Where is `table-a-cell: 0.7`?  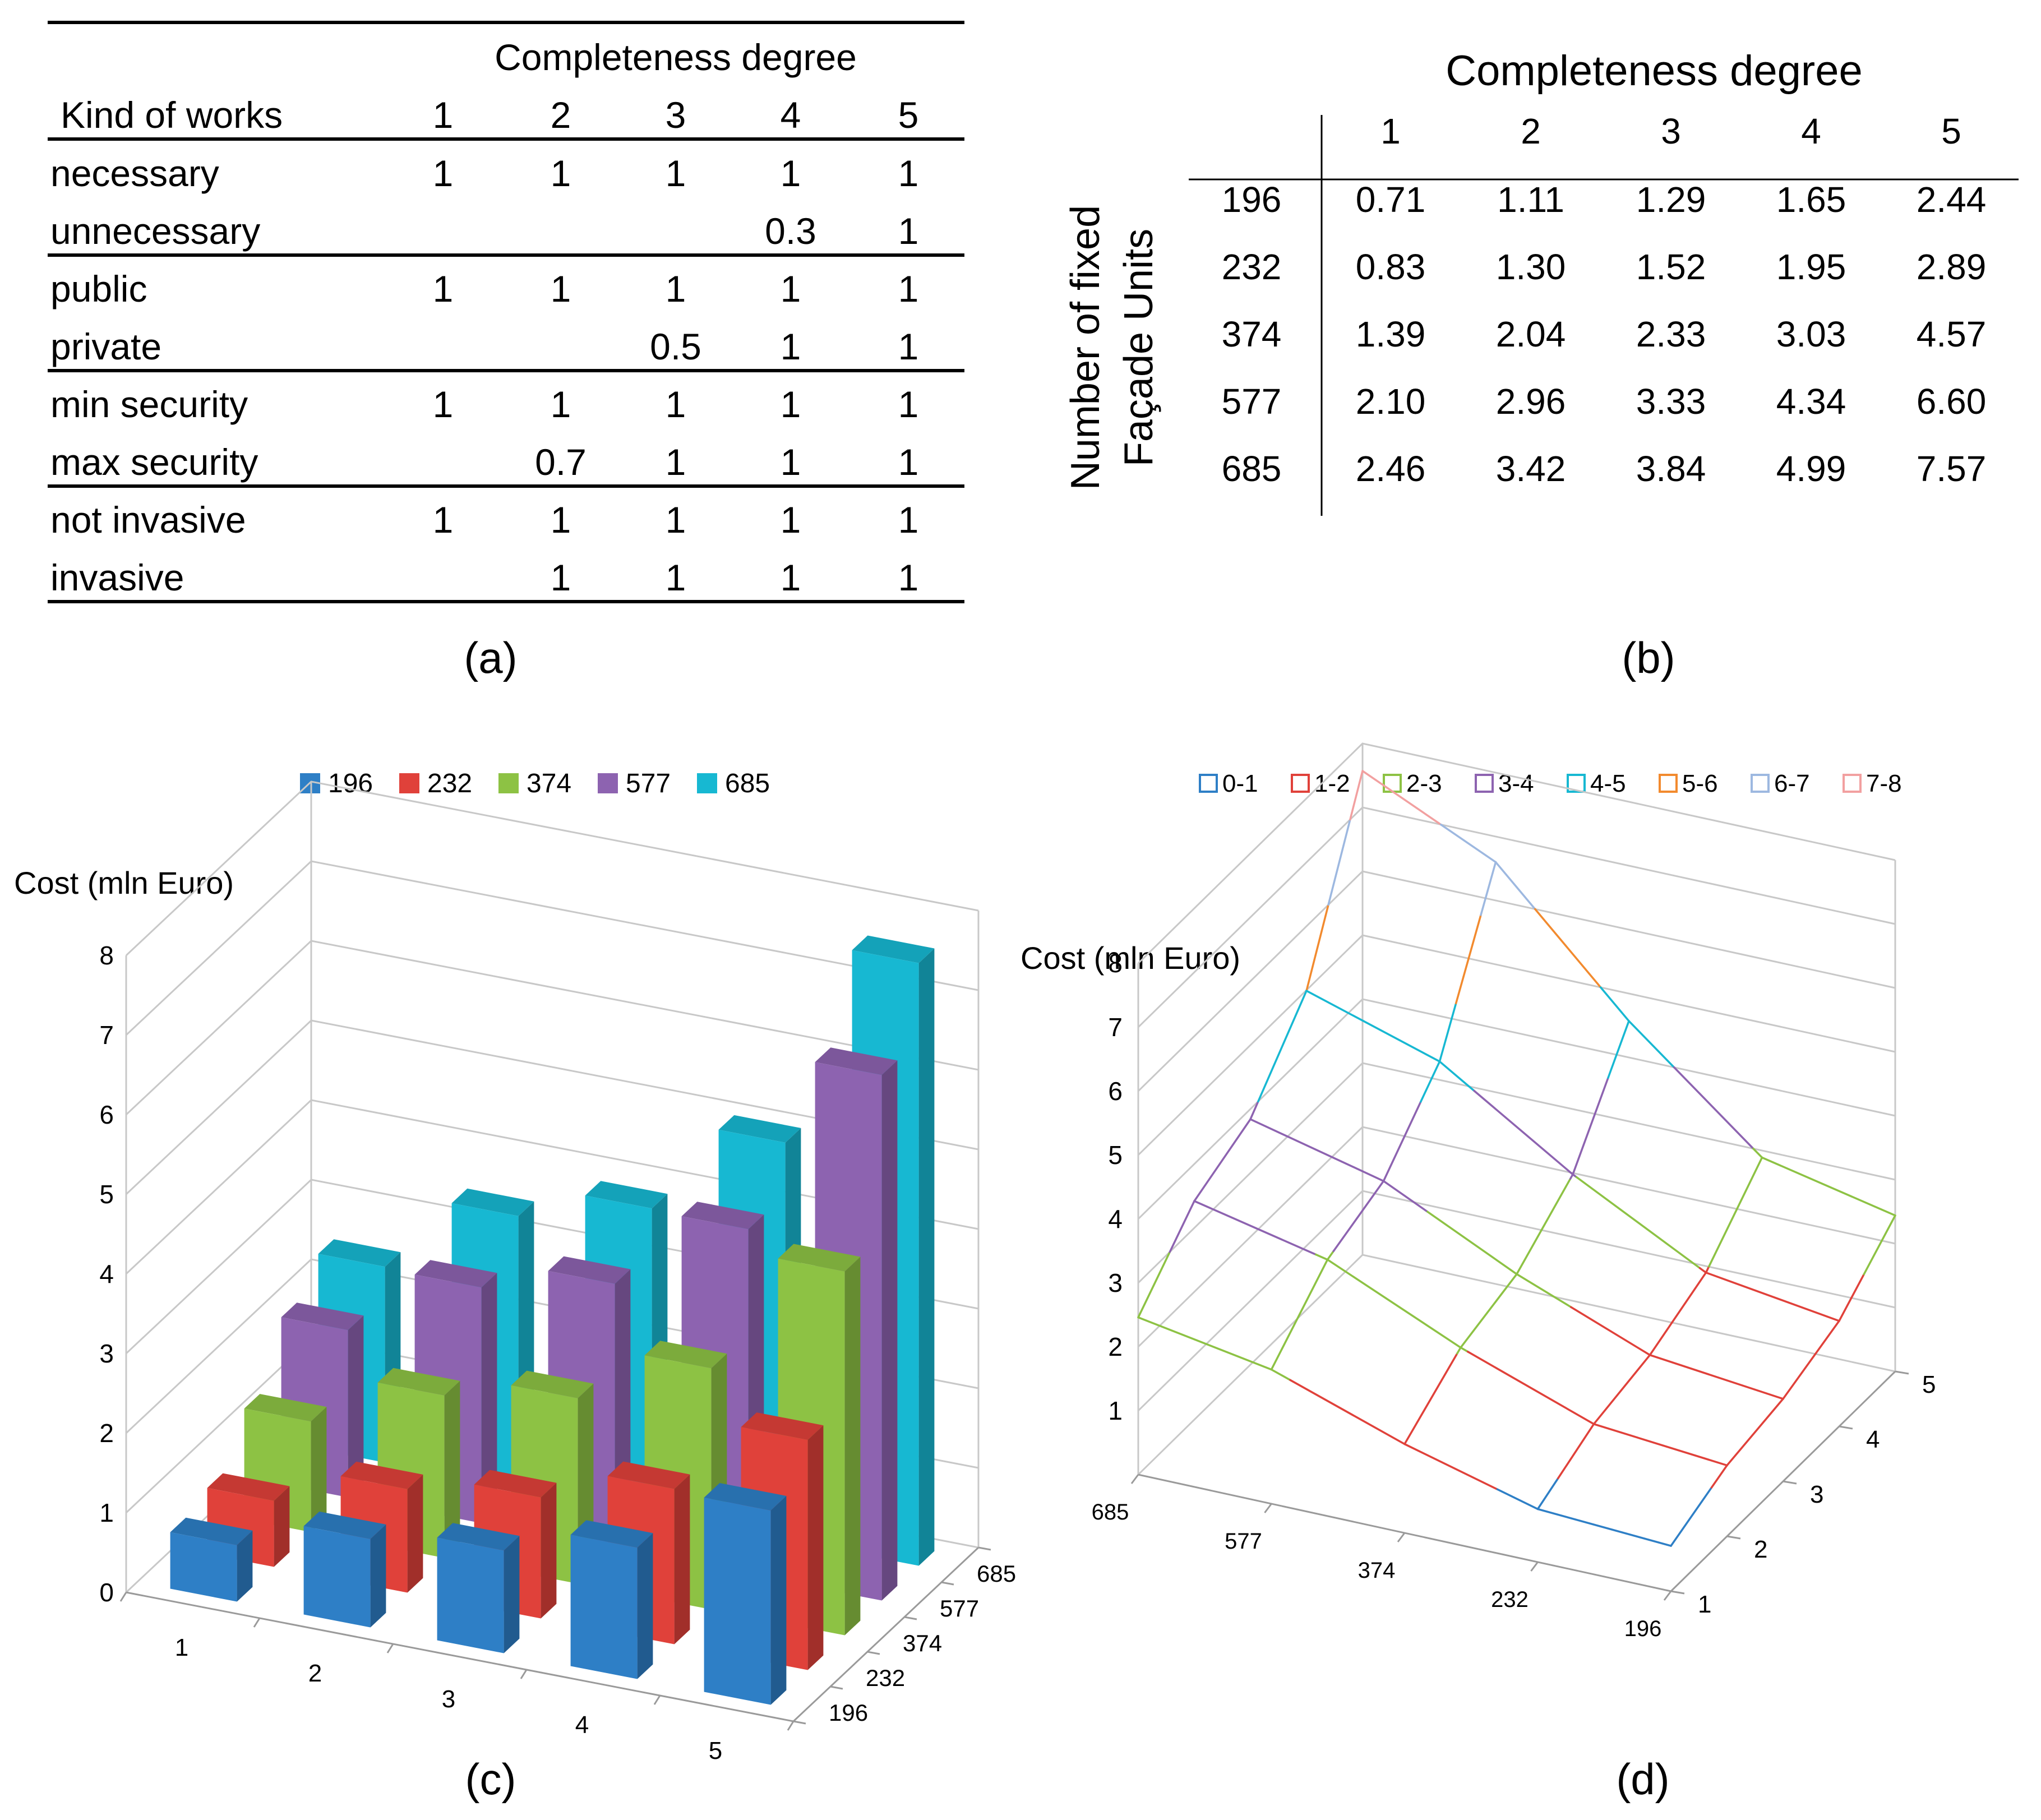
table-a-cell: 0.7 is located at coordinates (561, 462).